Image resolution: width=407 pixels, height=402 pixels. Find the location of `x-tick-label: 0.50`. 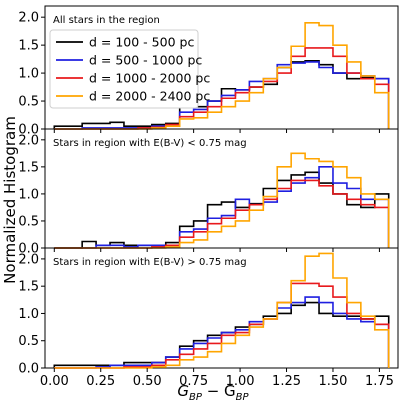

x-tick-label: 0.50 is located at coordinates (147, 381).